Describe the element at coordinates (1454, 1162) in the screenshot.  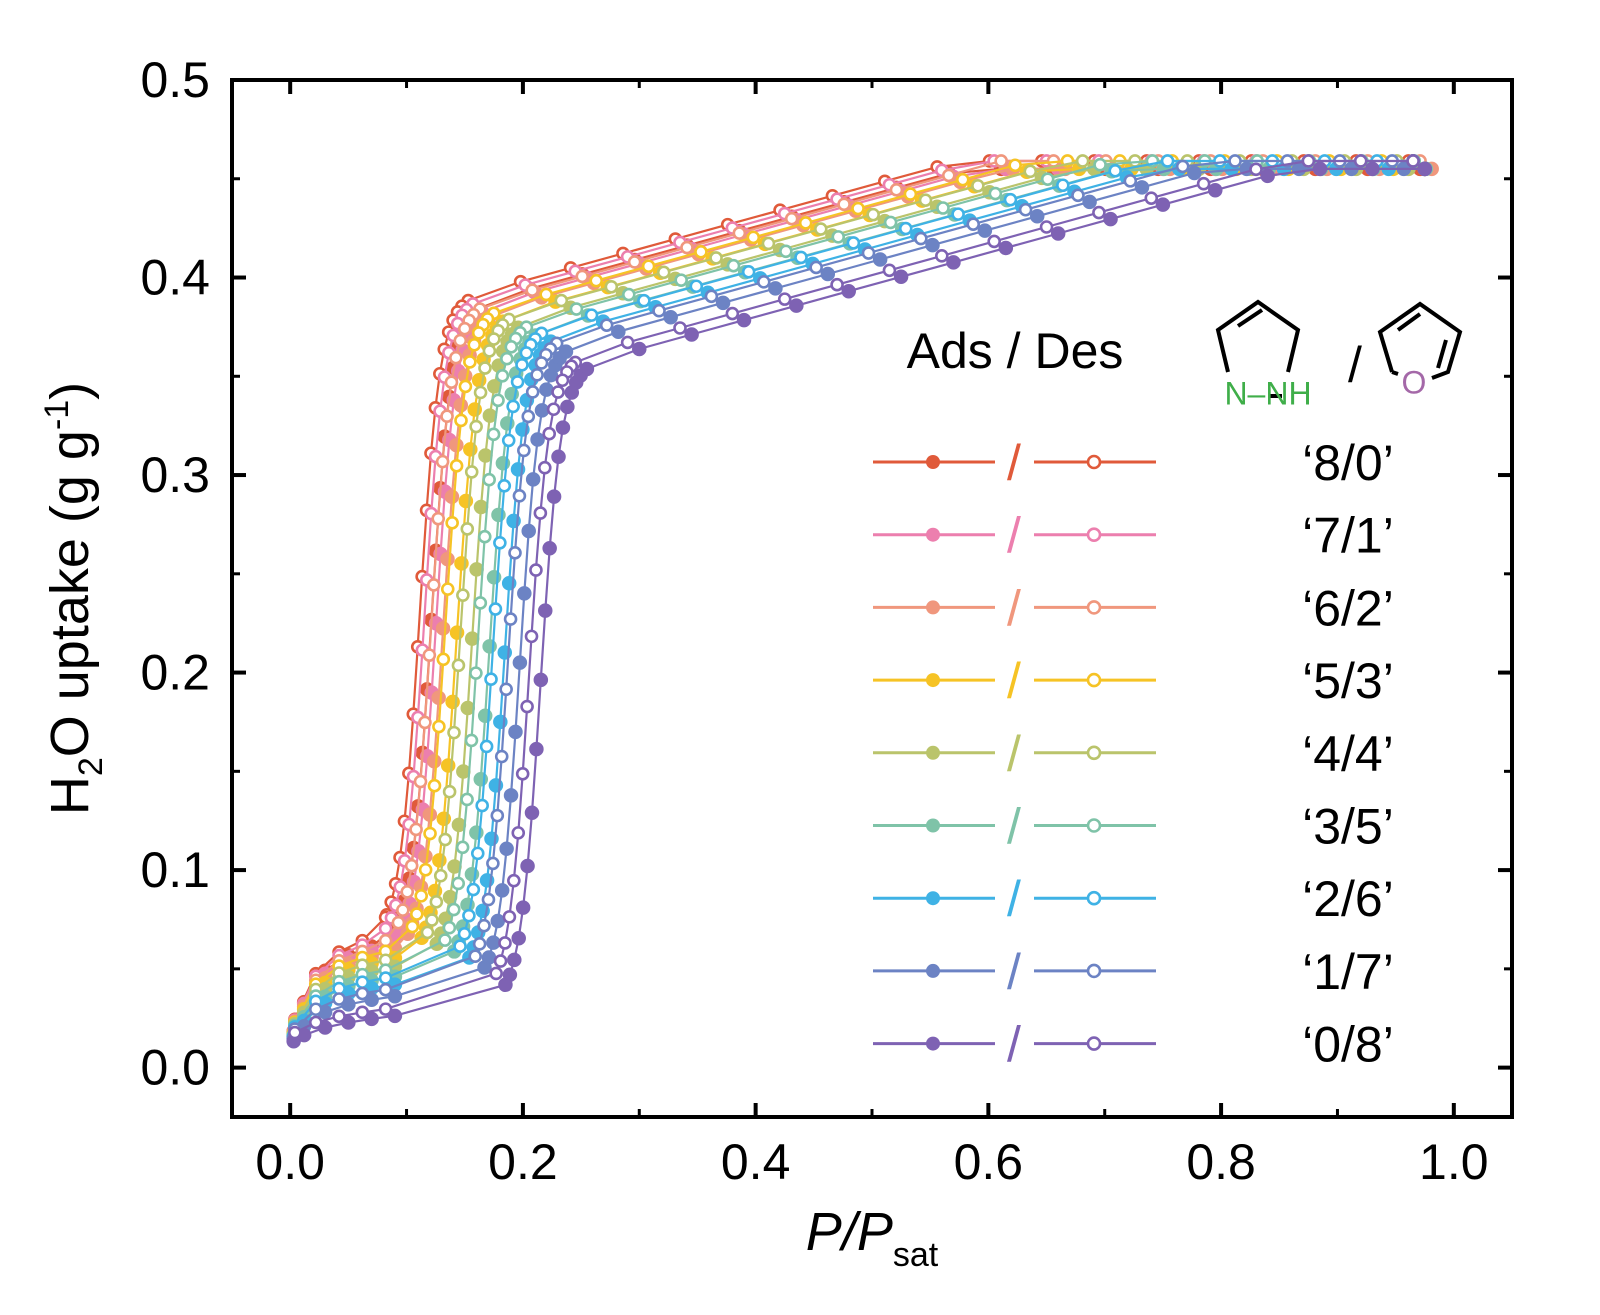
I see `x-tick-label: 1.0` at that location.